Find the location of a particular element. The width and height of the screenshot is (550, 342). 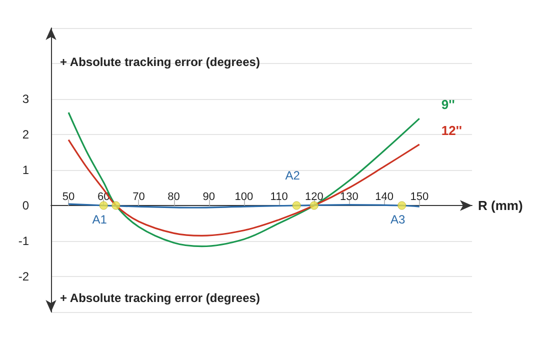

y-axis-title: + Absolute tracking error (degrees) is located at coordinates (160, 62).